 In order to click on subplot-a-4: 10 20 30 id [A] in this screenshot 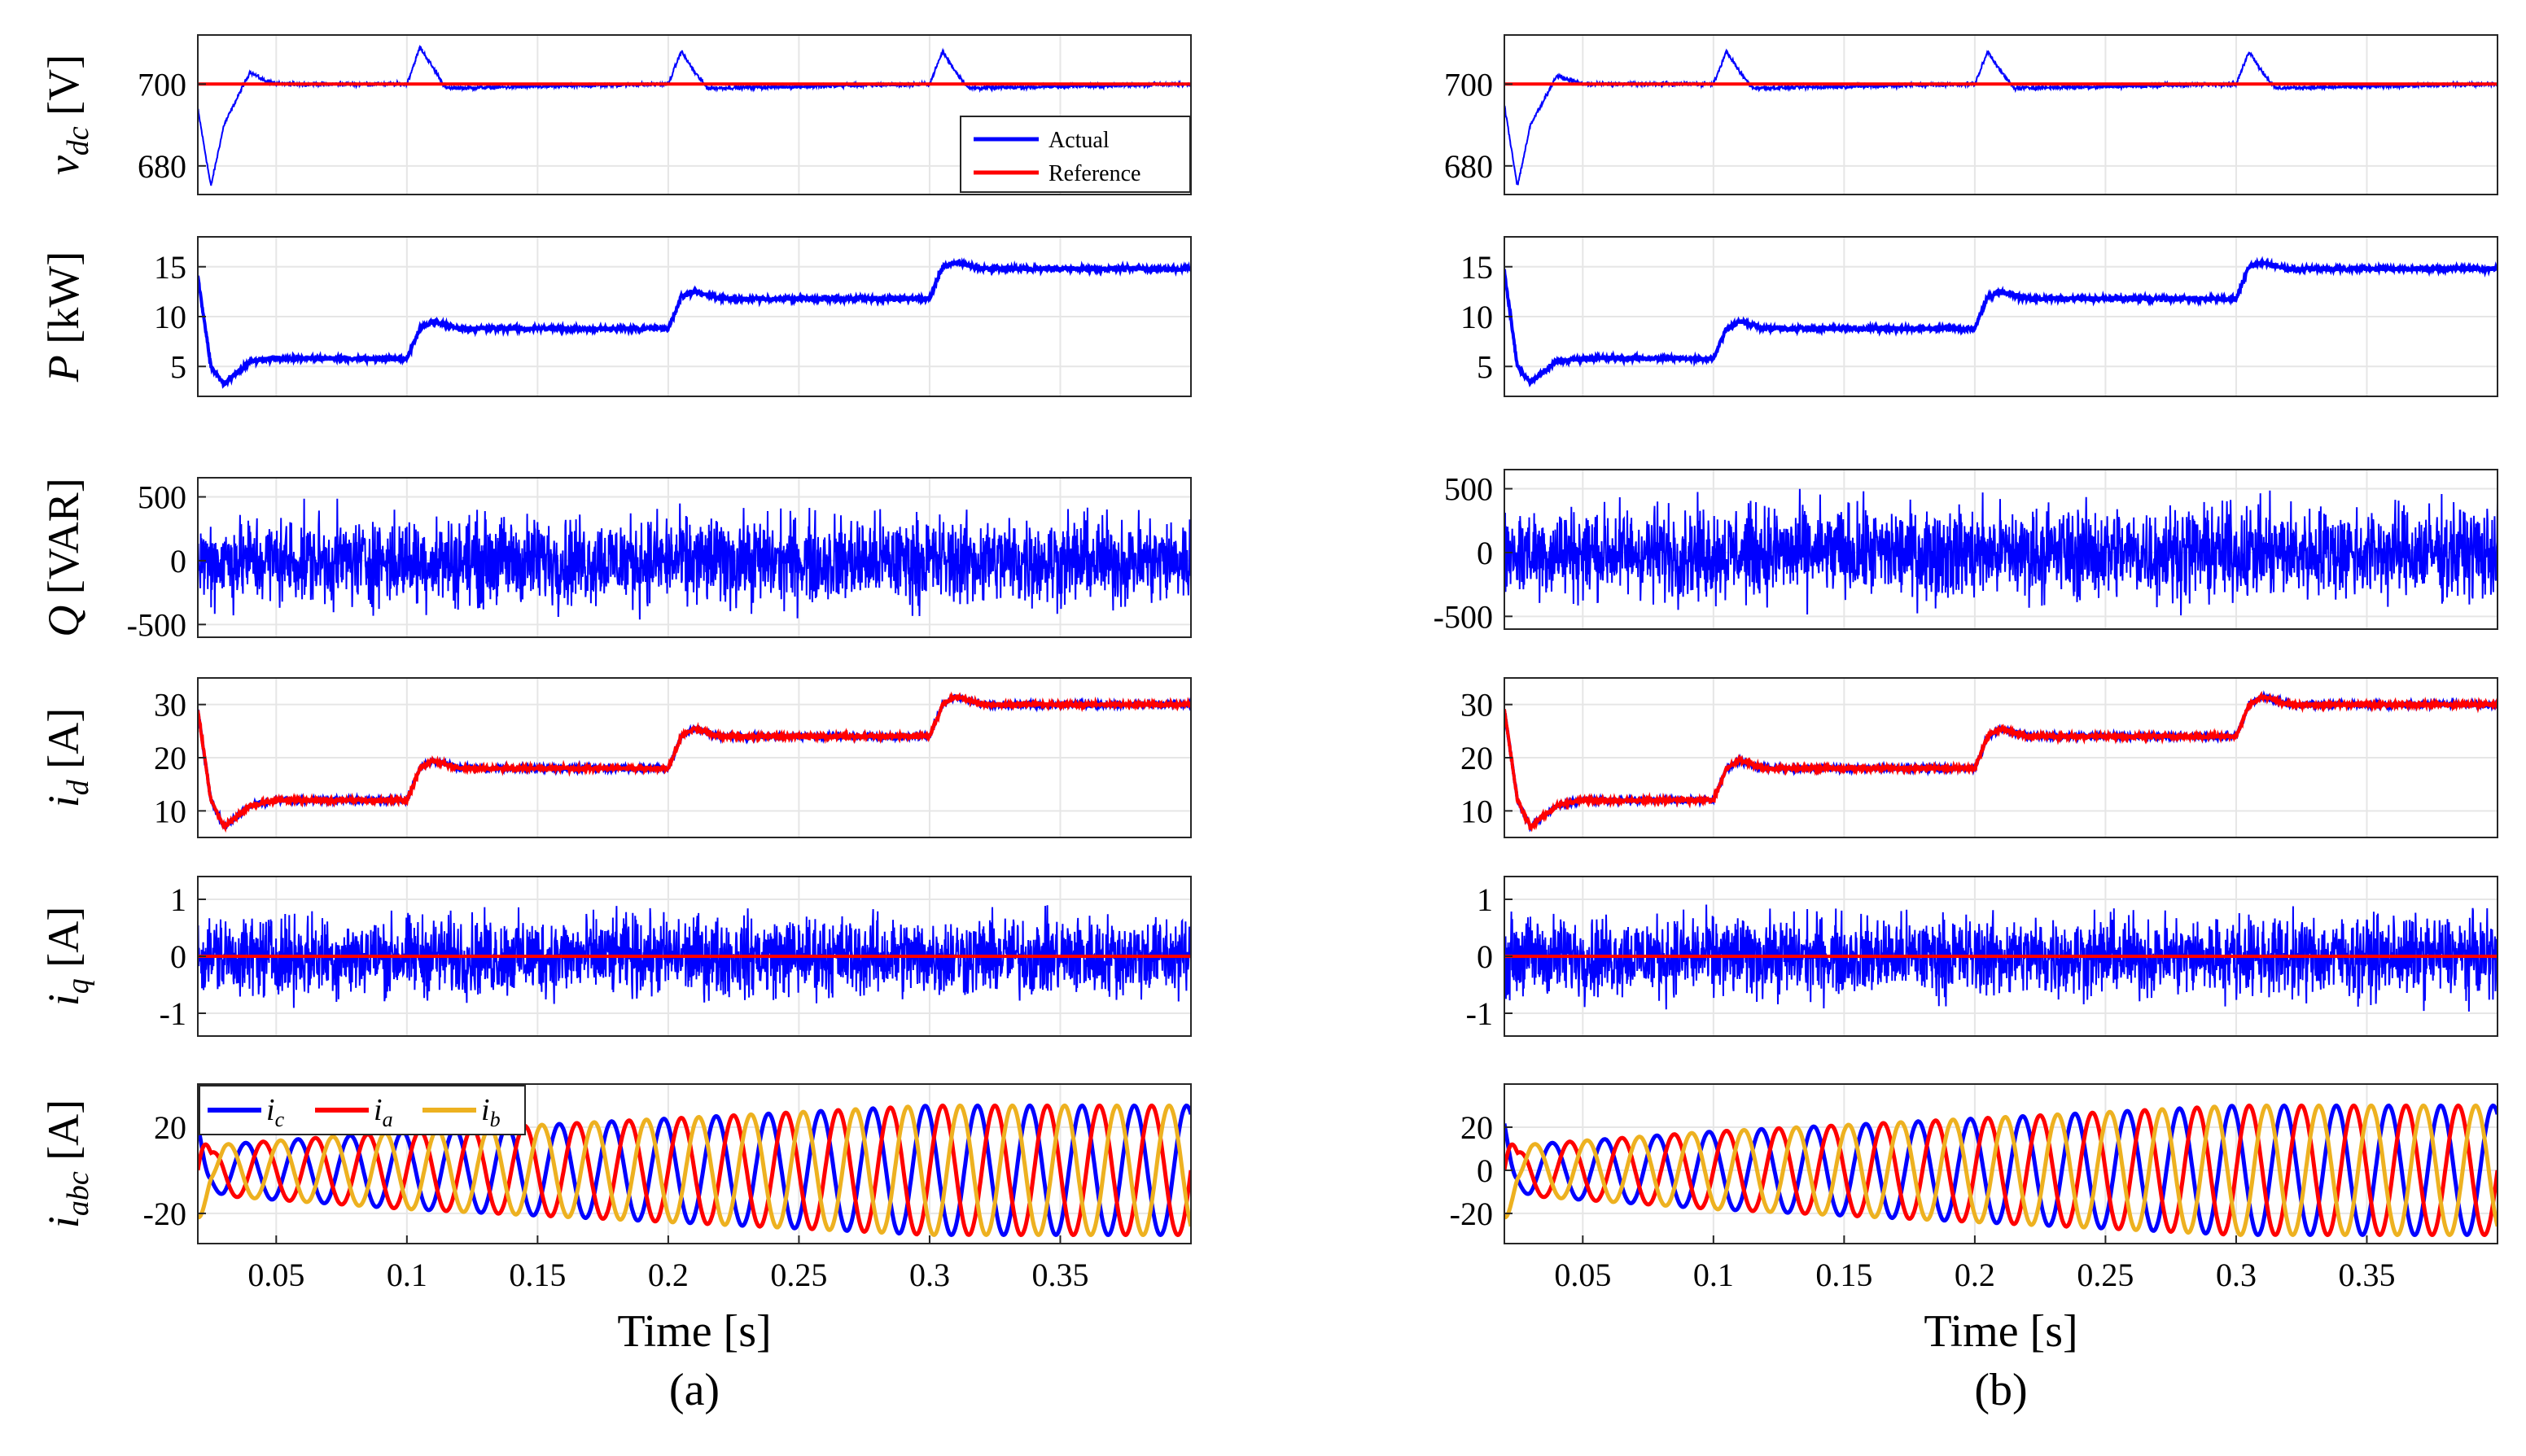, I will do `click(616, 757)`.